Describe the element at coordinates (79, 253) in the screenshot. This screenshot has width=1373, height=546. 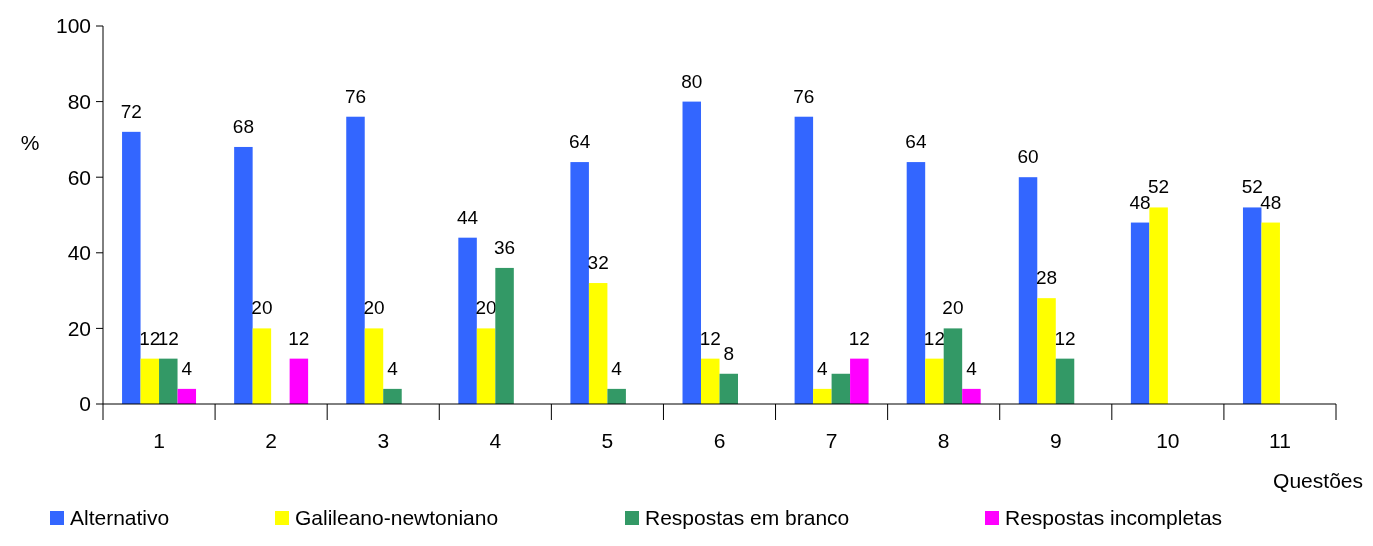
I see `y-tick-label: 40` at that location.